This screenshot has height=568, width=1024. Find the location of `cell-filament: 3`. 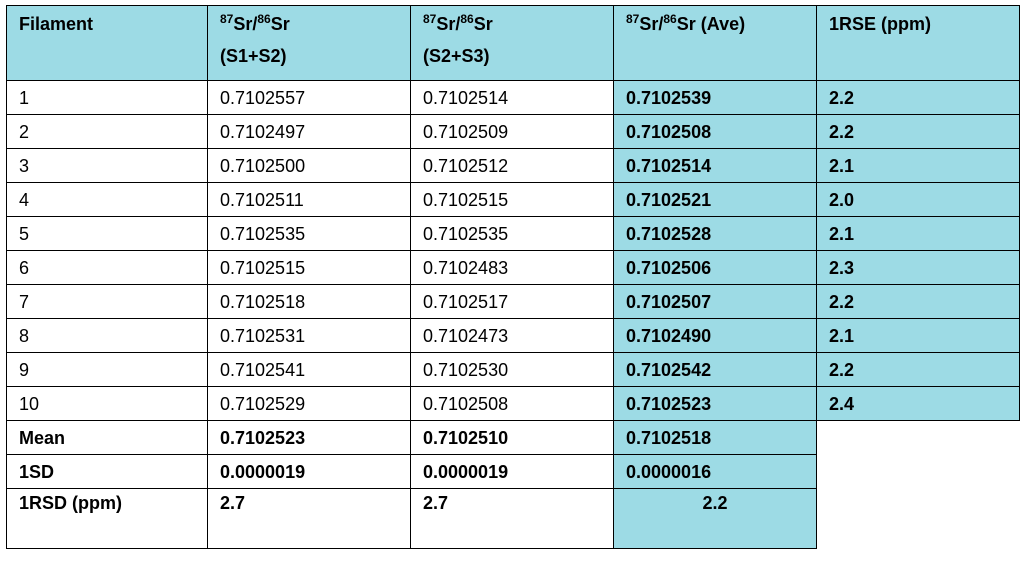

cell-filament: 3 is located at coordinates (107, 165).